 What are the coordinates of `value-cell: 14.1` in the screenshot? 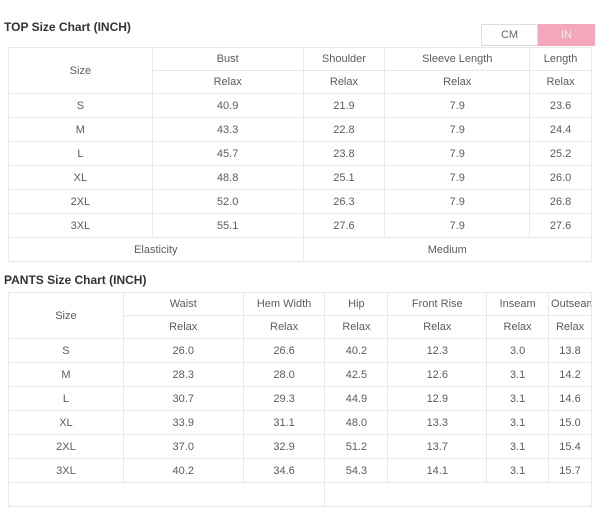 It's located at (437, 470).